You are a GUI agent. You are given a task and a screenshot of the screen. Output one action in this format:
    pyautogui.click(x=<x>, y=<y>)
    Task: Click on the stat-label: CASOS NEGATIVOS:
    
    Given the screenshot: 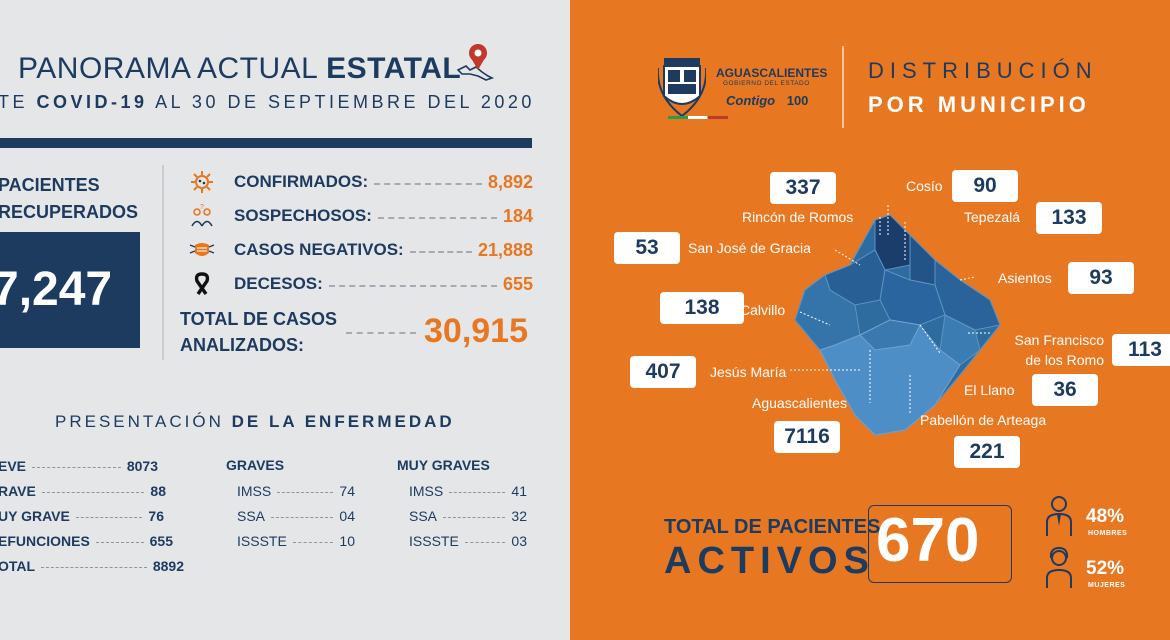 What is the action you would take?
    pyautogui.click(x=319, y=249)
    